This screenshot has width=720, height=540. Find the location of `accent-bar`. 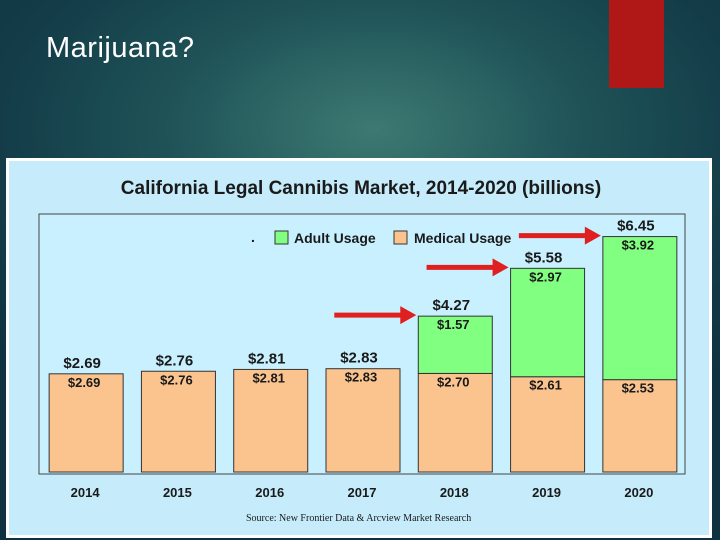

accent-bar is located at coordinates (636, 44).